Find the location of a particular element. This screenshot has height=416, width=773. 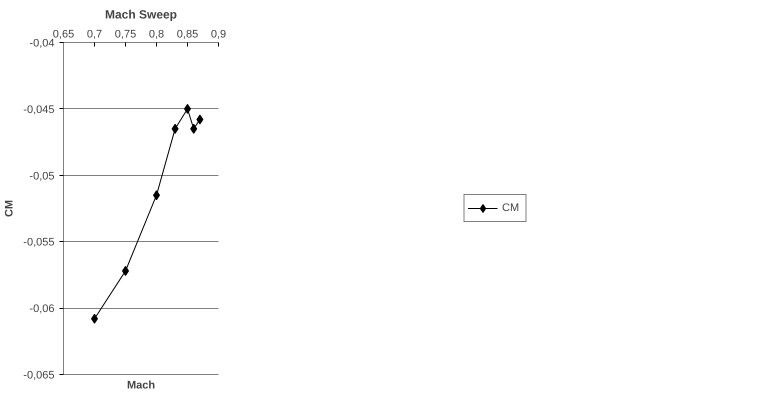

legend-label: CM is located at coordinates (511, 208).